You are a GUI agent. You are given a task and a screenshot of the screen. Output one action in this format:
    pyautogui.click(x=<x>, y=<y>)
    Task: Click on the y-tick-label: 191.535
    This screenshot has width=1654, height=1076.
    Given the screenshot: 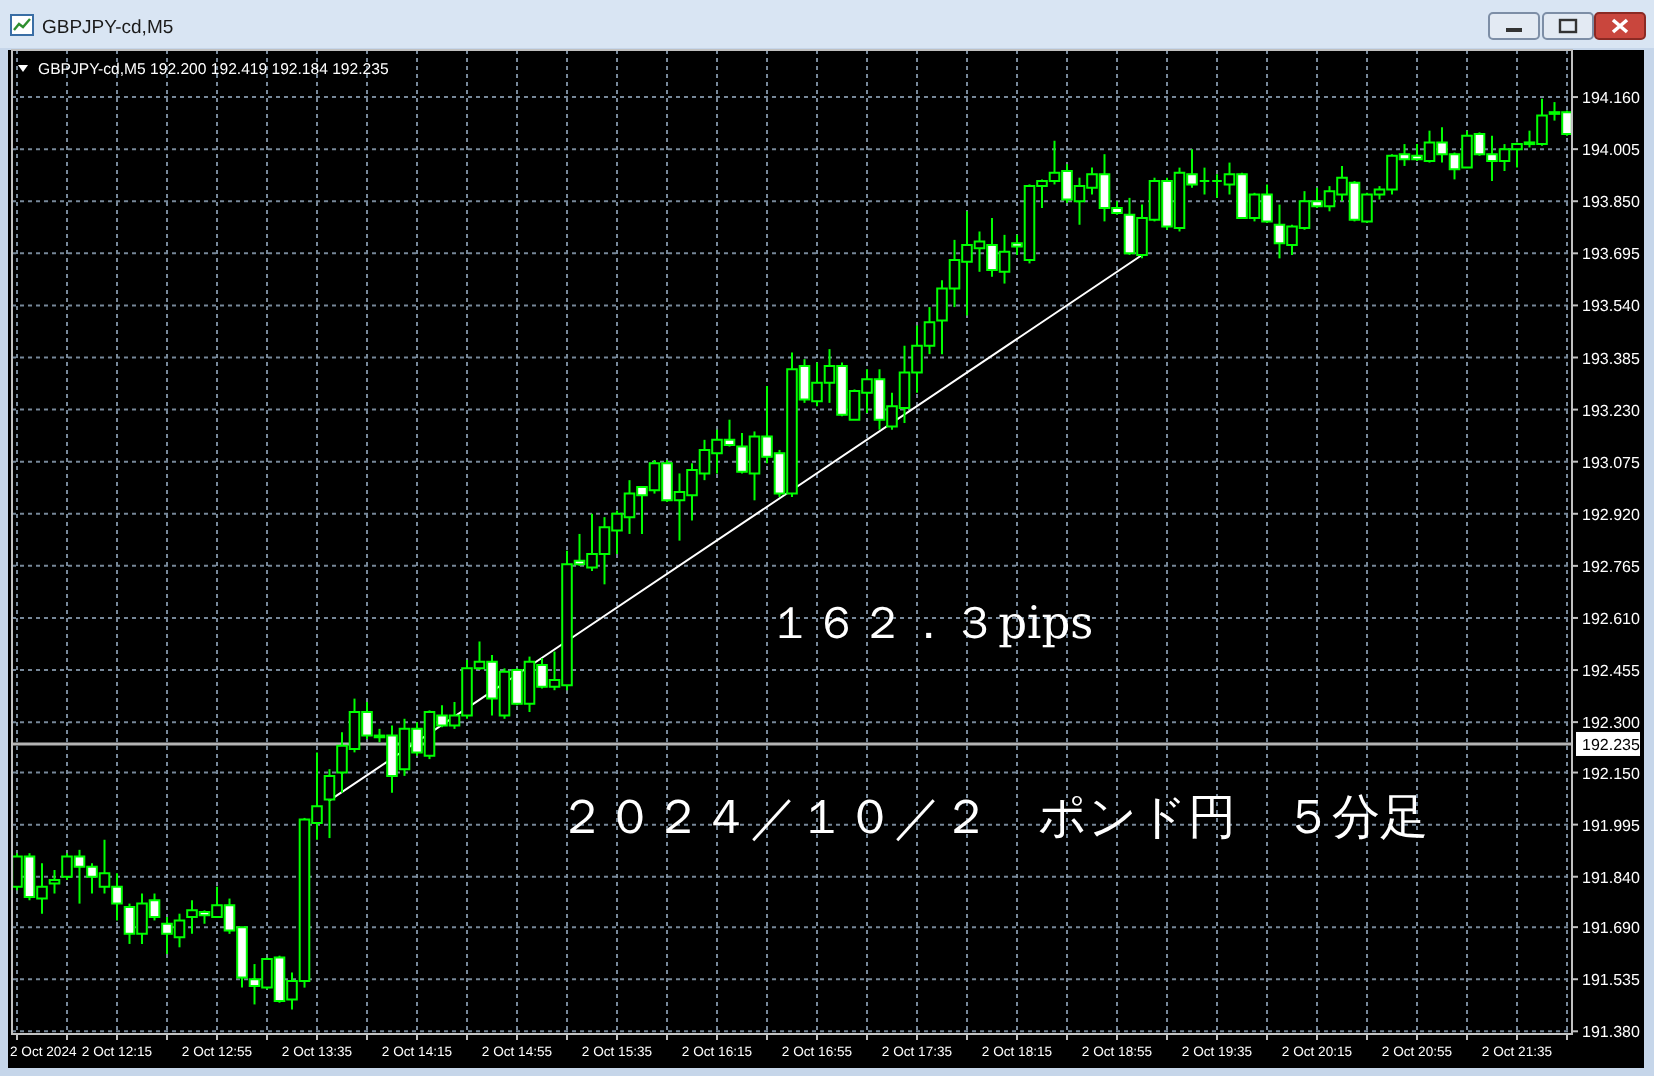 What is the action you would take?
    pyautogui.click(x=1611, y=980)
    